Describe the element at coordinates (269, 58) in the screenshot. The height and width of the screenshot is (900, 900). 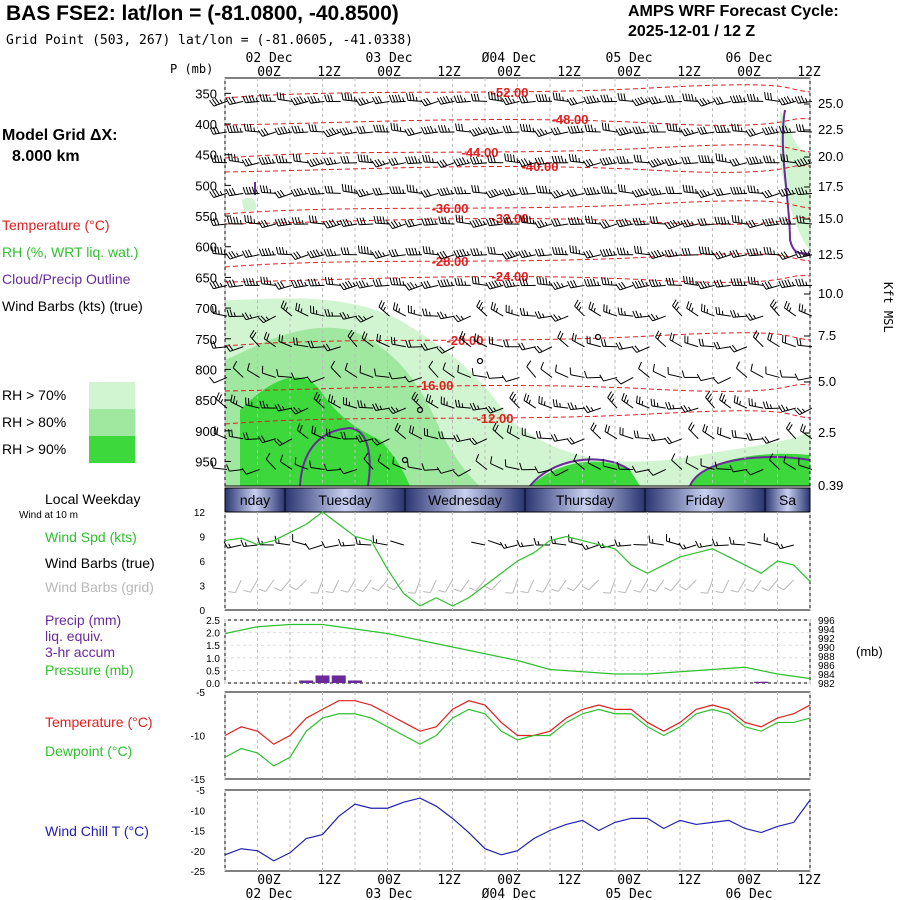
I see `top-date-label: 02 Dec` at that location.